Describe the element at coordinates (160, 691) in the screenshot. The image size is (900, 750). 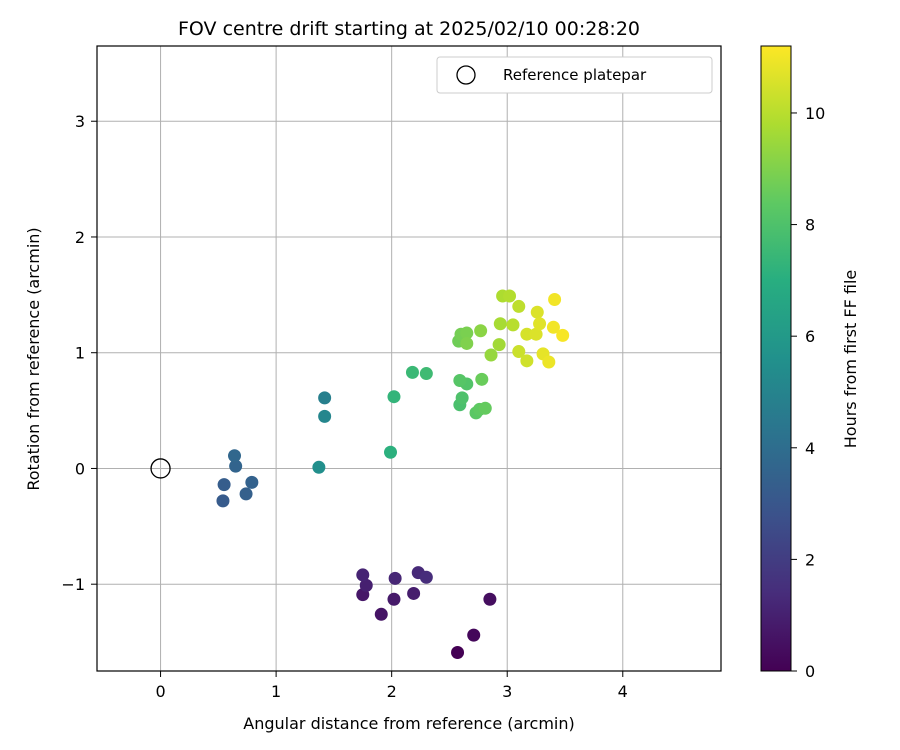
I see `x-tick-label: 0` at that location.